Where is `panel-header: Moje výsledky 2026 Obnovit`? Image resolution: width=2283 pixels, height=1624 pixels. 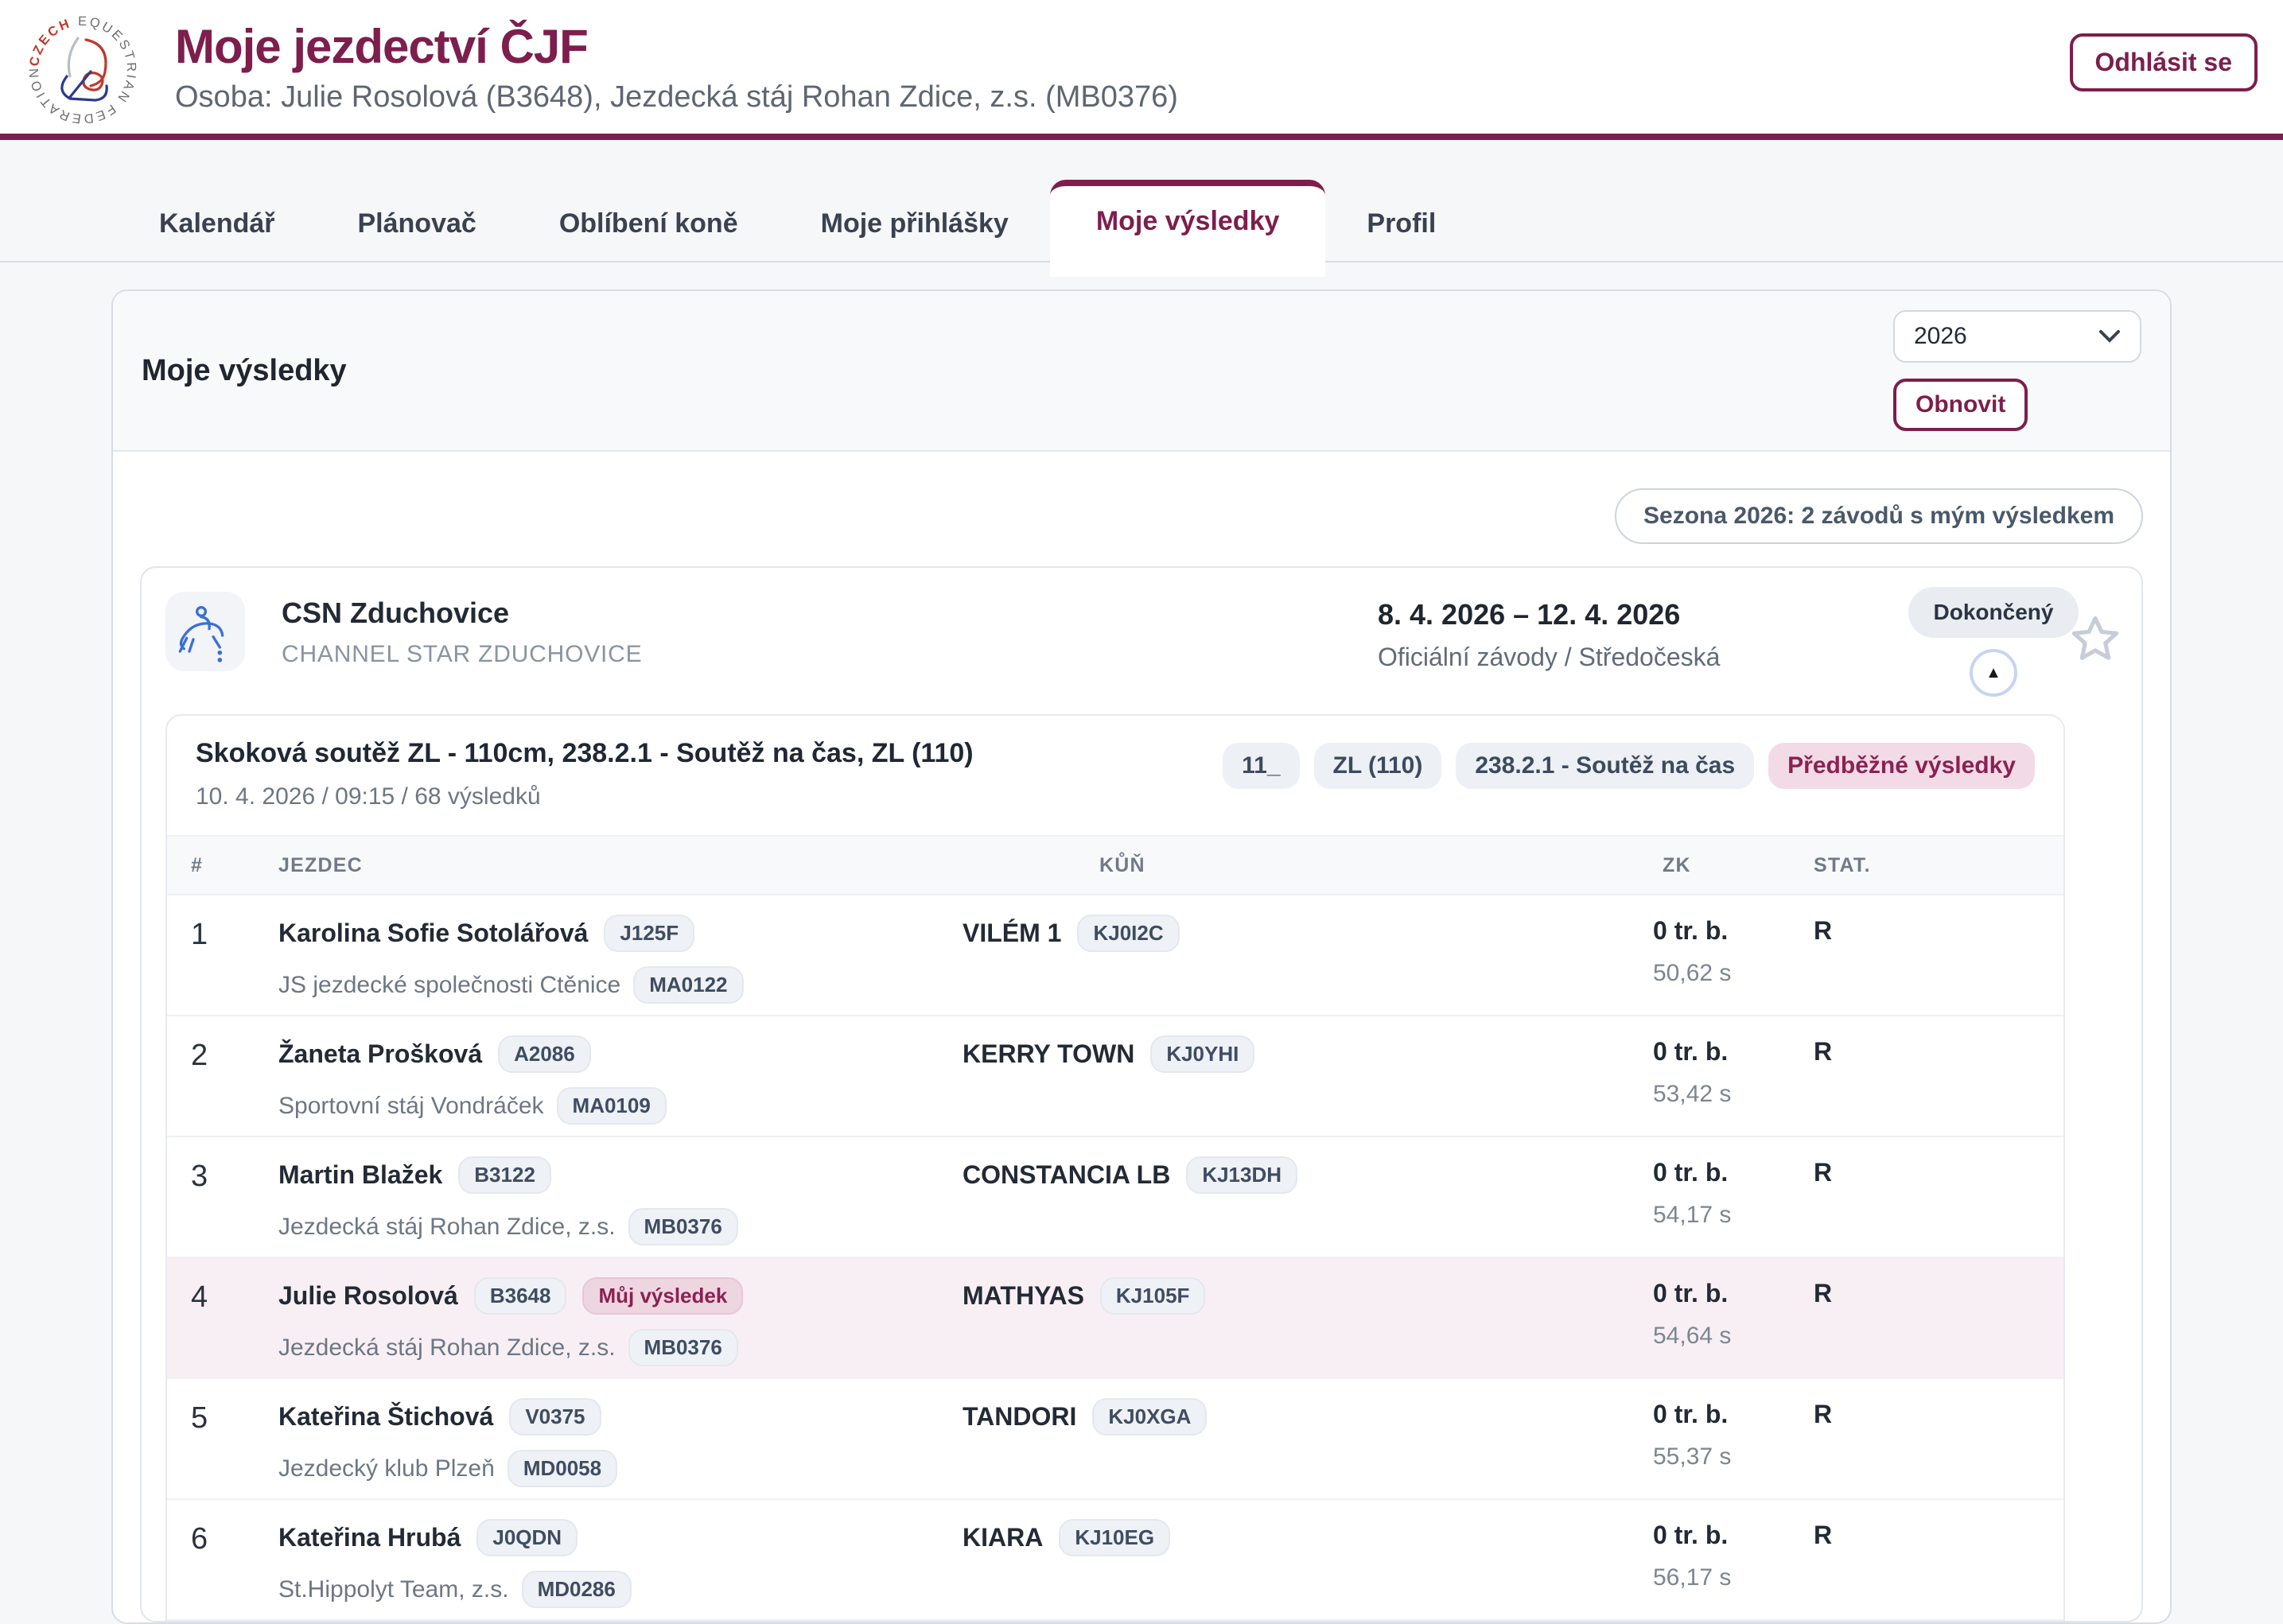
panel-header: Moje výsledky 2026 Obnovit is located at coordinates (1141, 371).